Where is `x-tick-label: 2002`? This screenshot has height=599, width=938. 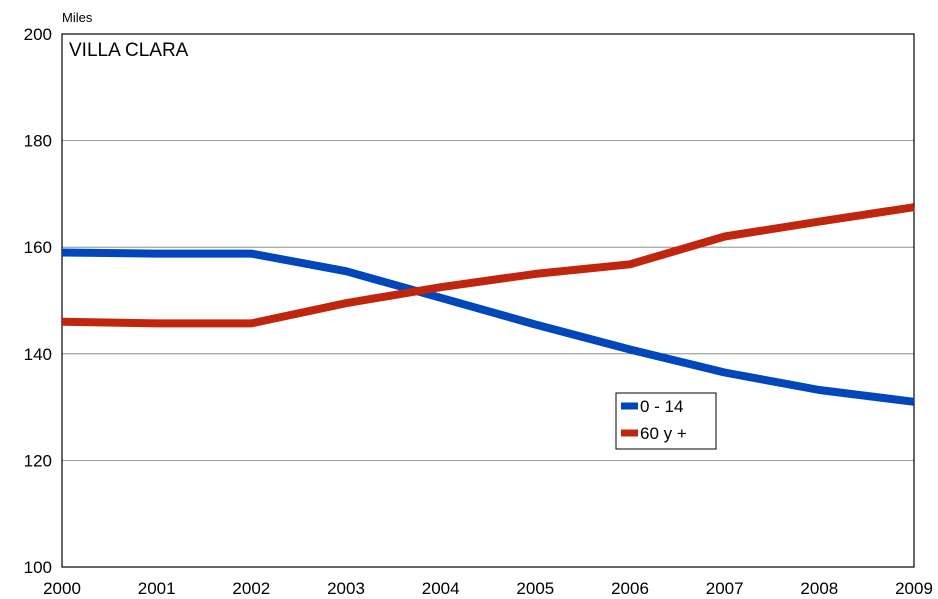
x-tick-label: 2002 is located at coordinates (251, 588).